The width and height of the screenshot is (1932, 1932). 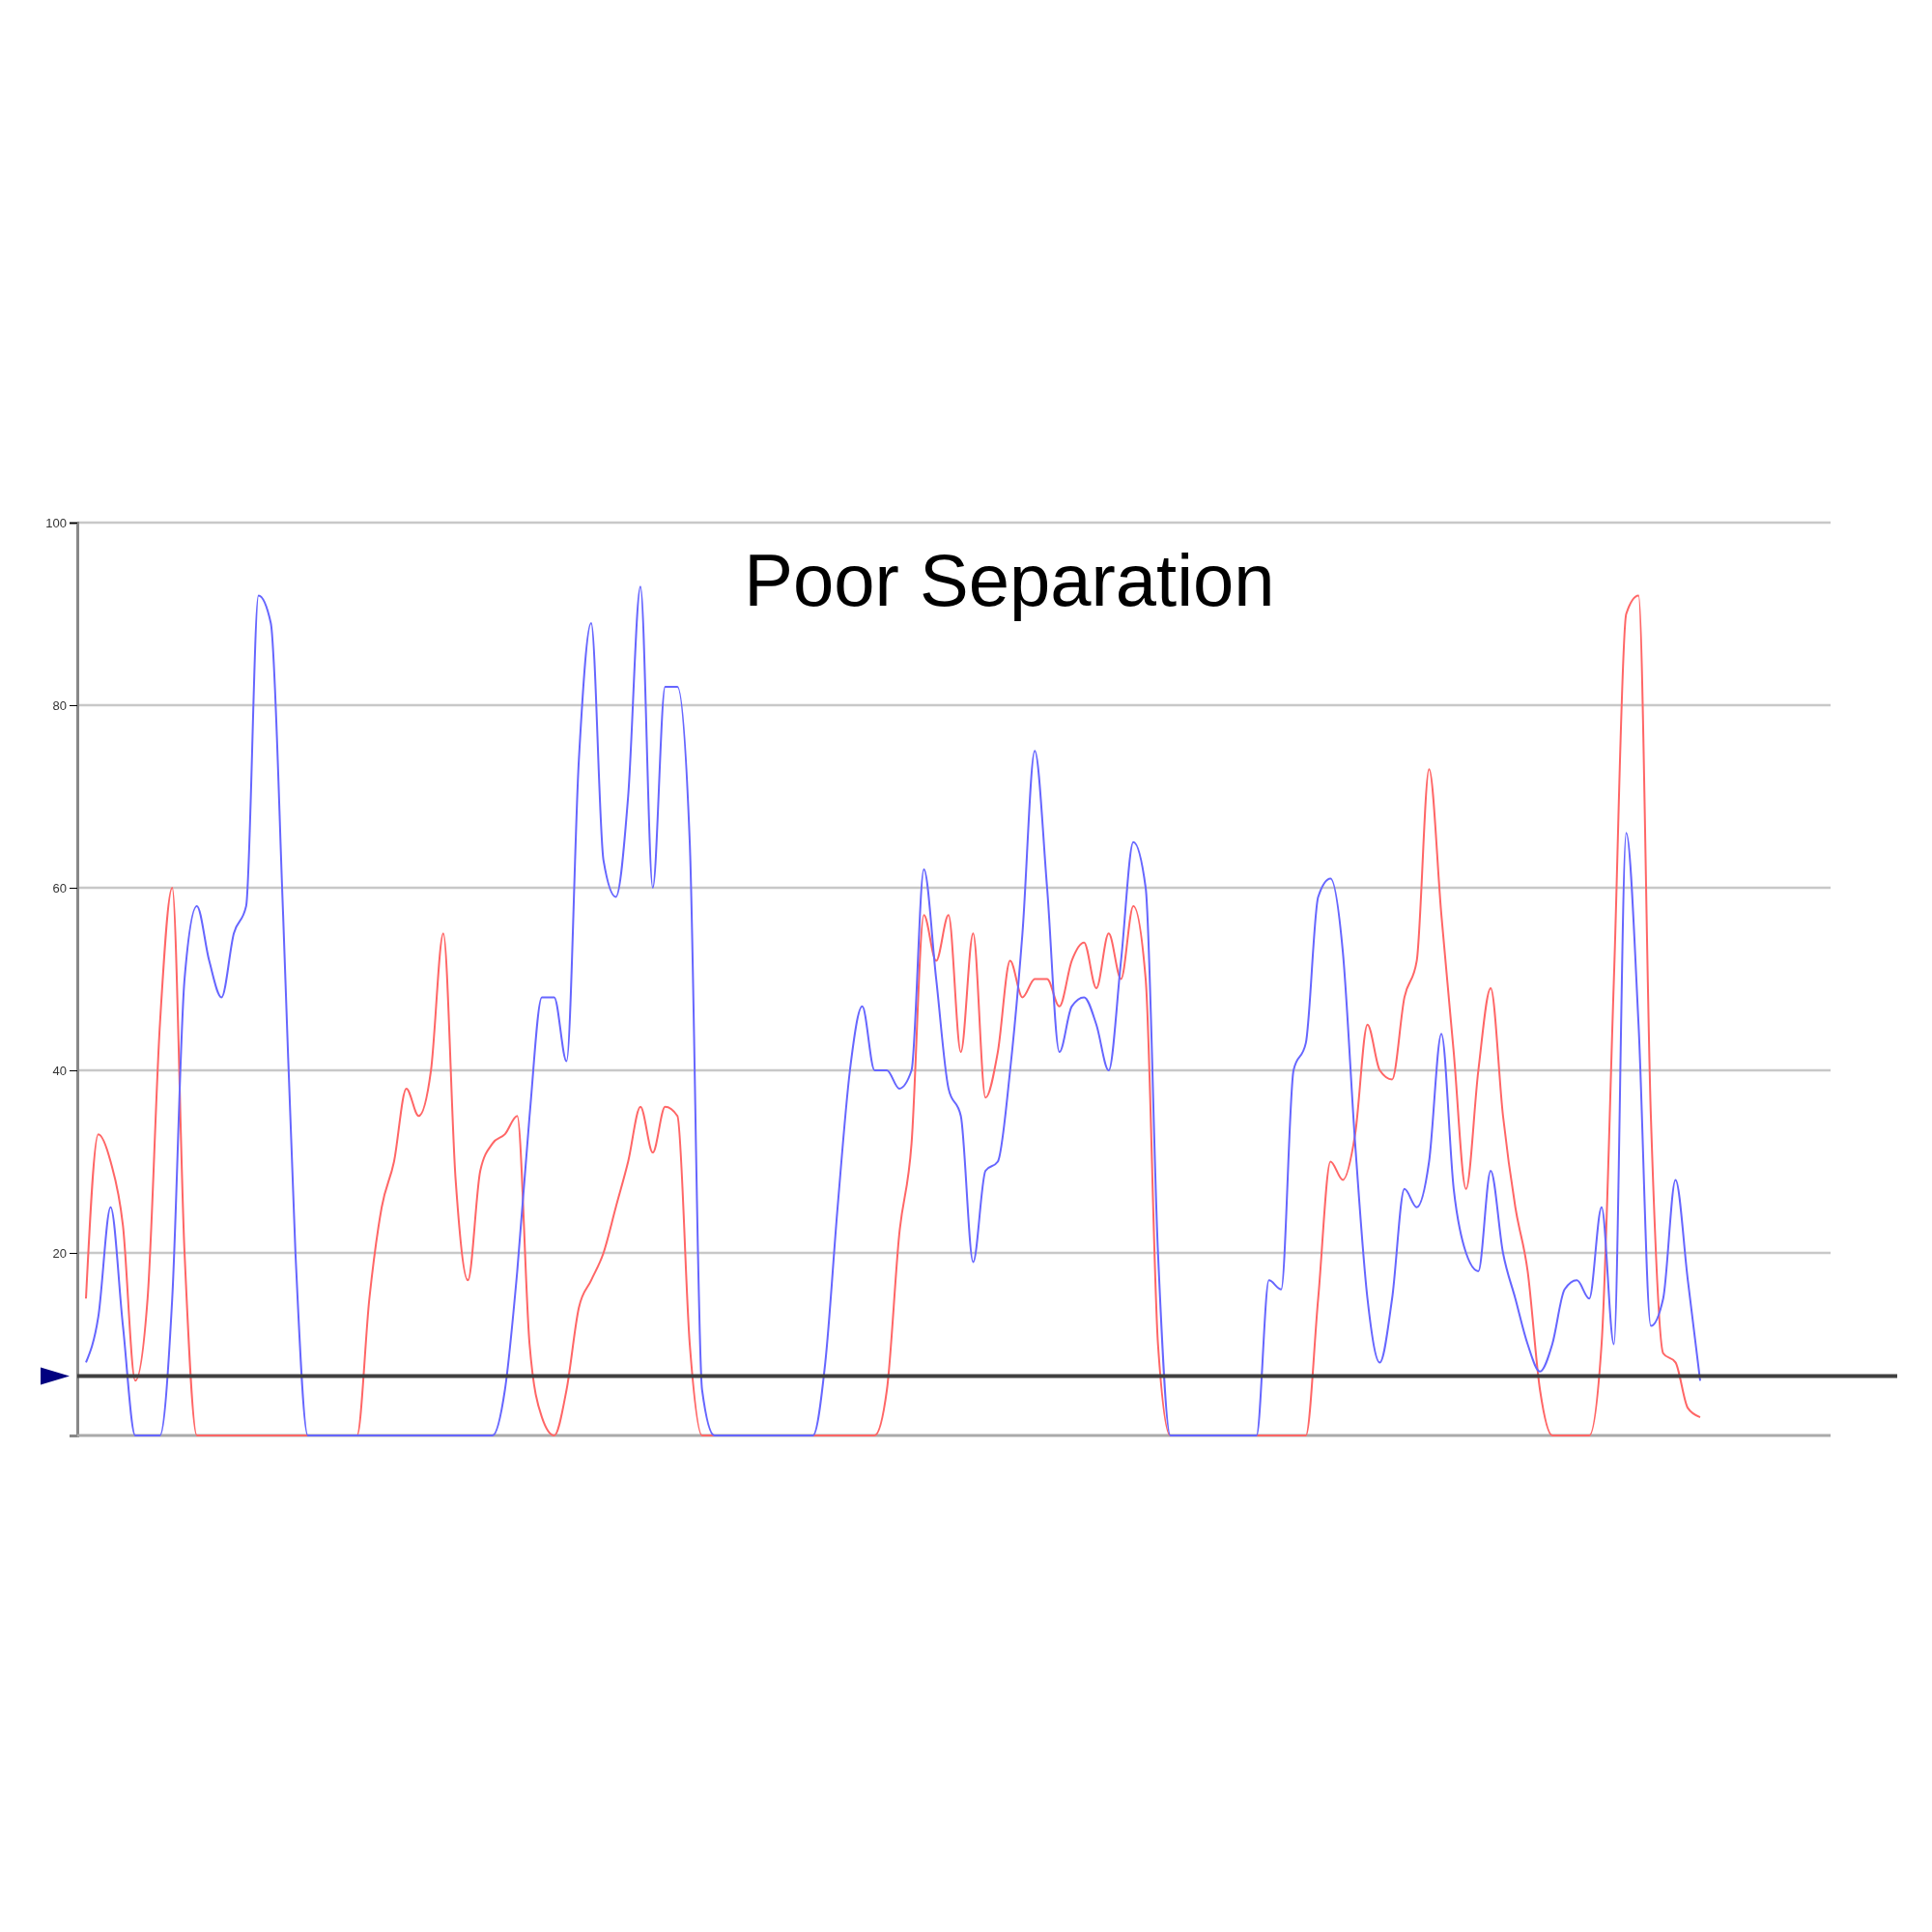 What do you see at coordinates (59, 1253) in the screenshot?
I see `y-tick-label: 20` at bounding box center [59, 1253].